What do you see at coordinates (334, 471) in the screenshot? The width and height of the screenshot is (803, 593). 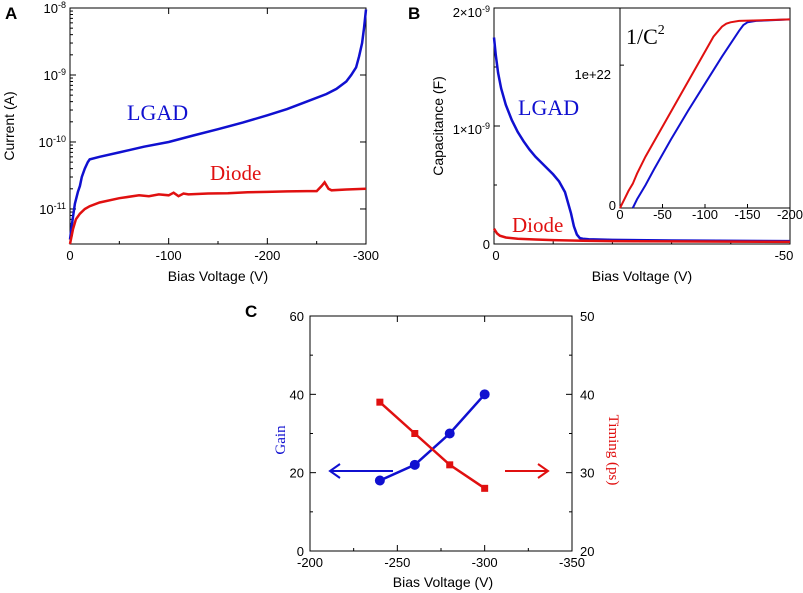 I see `gain-arrow-head` at bounding box center [334, 471].